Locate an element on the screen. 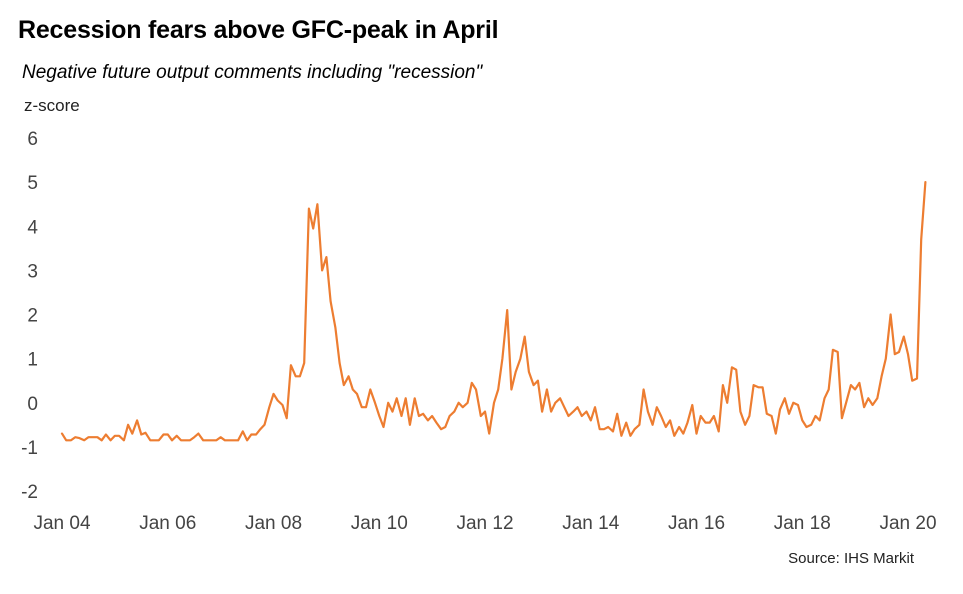 The height and width of the screenshot is (594, 963). x-tick-label: Jan 06 is located at coordinates (167, 523).